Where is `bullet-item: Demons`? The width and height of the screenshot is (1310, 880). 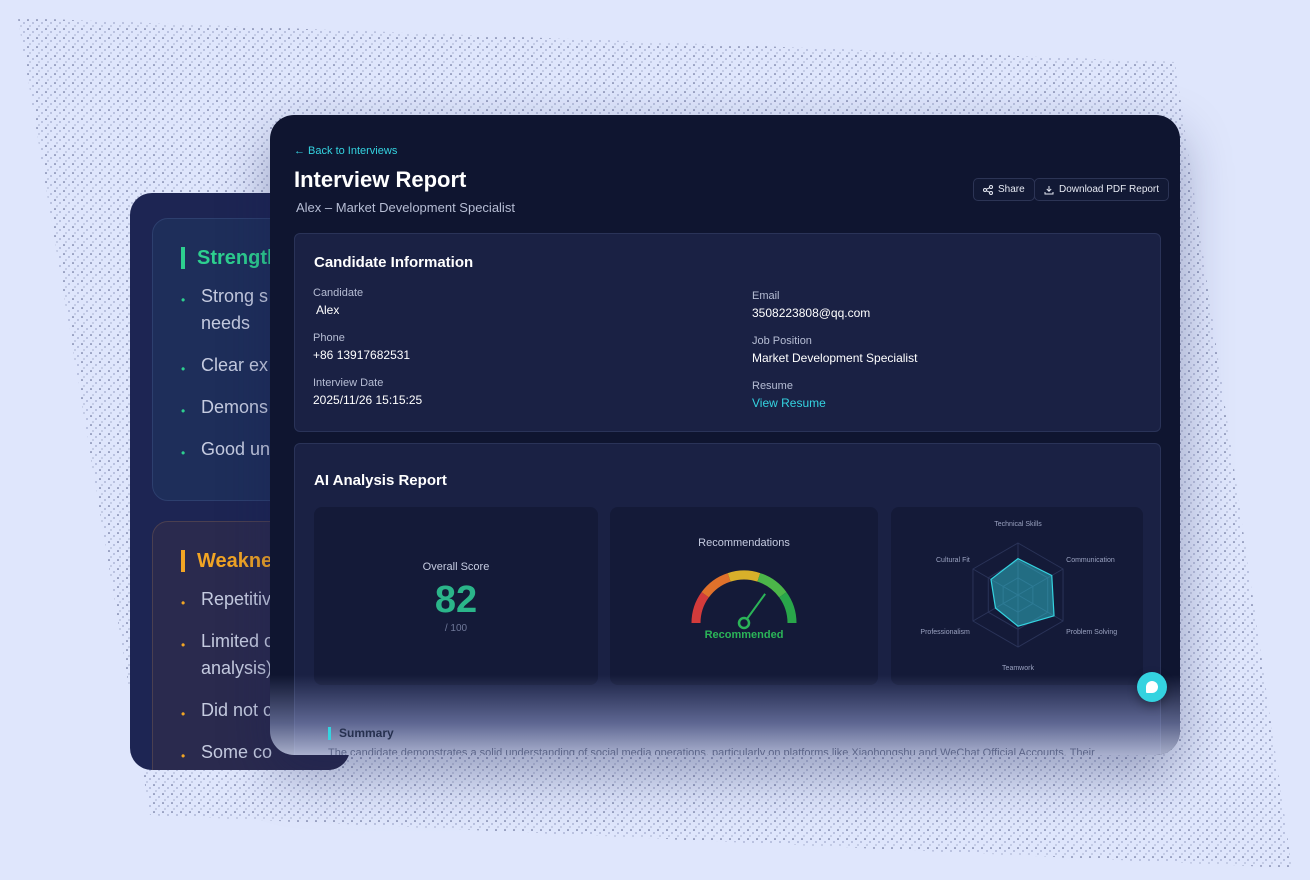
bullet-item: Demons is located at coordinates (265, 409).